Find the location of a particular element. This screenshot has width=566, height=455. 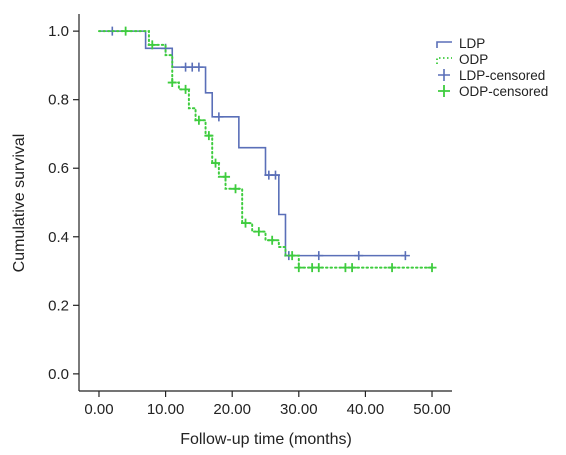

legend-entry-odp-censored: ODP-censored is located at coordinates (493, 91).